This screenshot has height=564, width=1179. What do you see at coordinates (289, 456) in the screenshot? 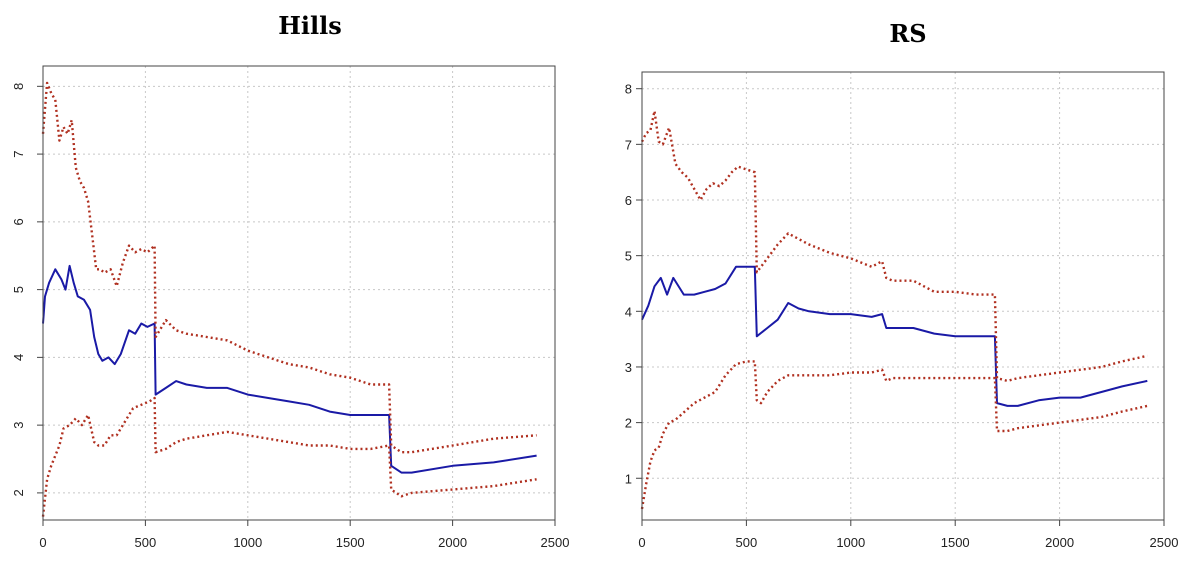
I see `hills-lower-bound-line` at bounding box center [289, 456].